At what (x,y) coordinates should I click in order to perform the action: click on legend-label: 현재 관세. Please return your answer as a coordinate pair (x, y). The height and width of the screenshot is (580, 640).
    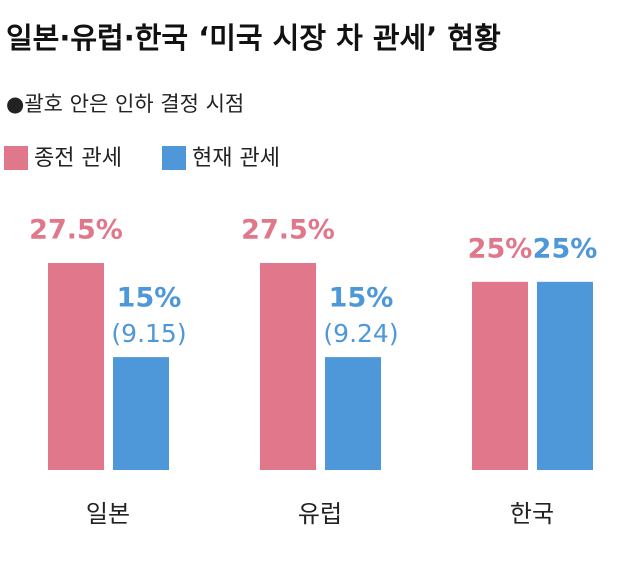
    Looking at the image, I should click on (236, 158).